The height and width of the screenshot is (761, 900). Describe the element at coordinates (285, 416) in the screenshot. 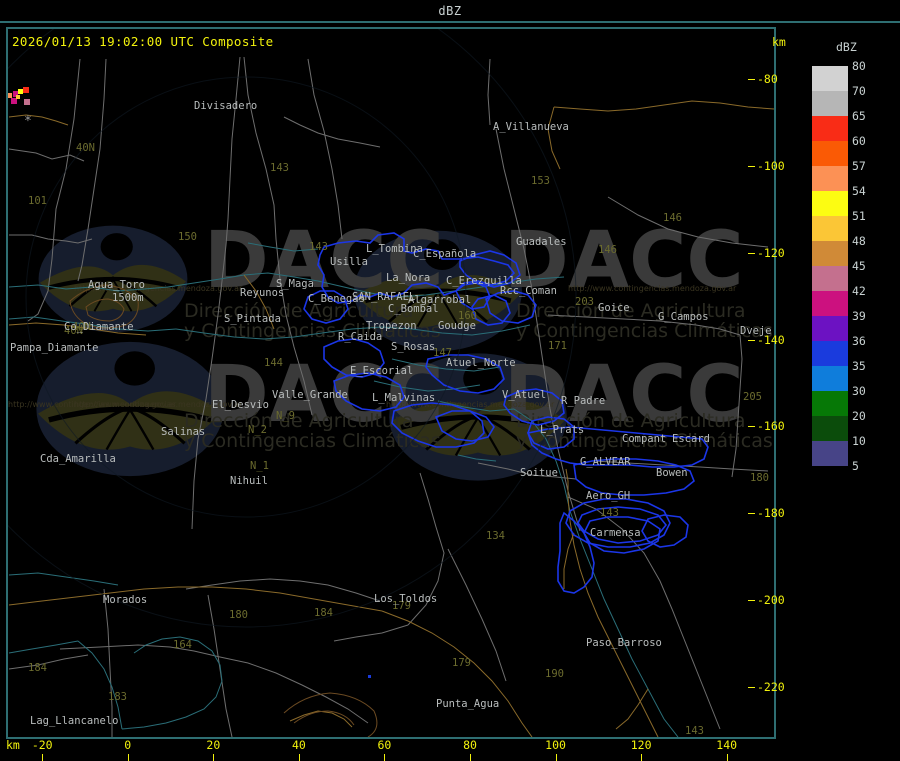

I see `road-label: N_9` at that location.